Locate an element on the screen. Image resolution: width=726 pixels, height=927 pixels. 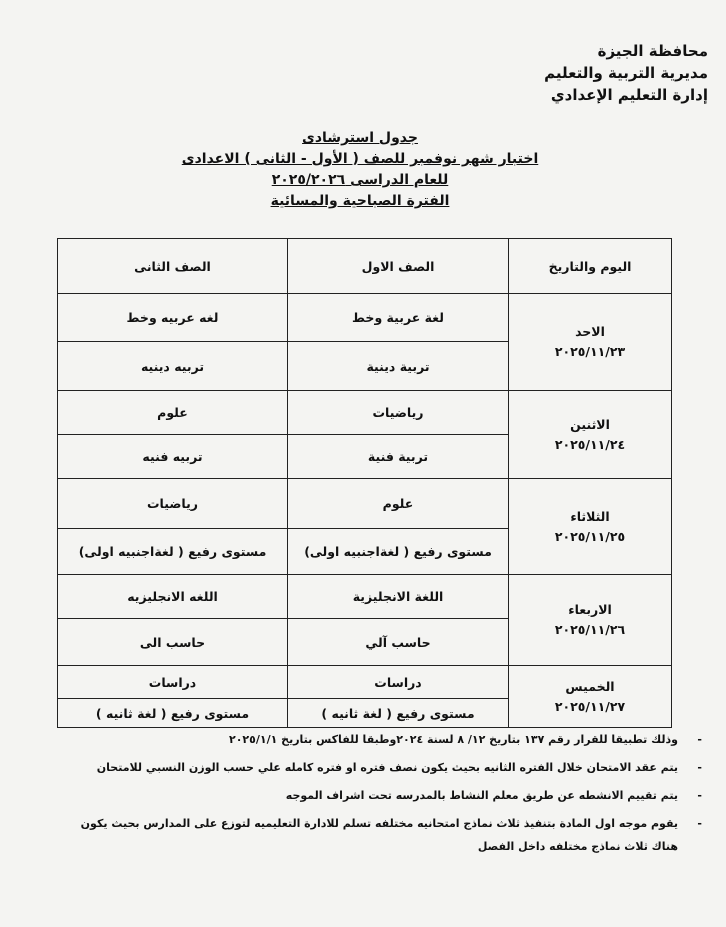
table-row: الخميس ٢٠٢٥/١١/٢٧ دراسات دراسات is located at coordinates (364, 696).